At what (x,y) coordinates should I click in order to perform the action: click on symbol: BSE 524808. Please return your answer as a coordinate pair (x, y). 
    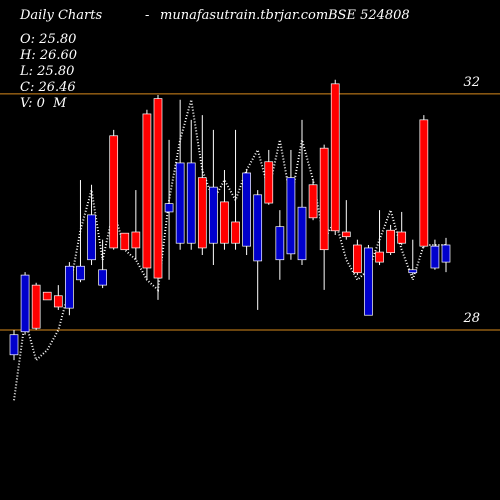
    Looking at the image, I should click on (368, 15).